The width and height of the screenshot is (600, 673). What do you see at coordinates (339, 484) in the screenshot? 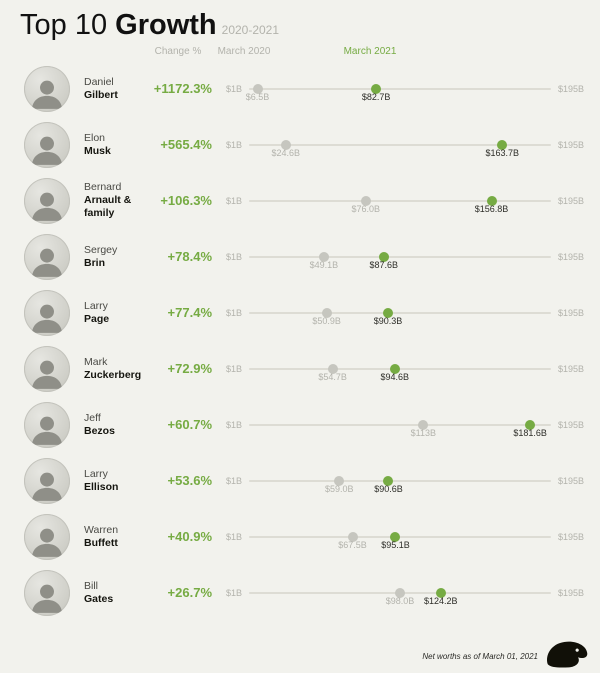
I see `dot-march-2020: $59.0B` at bounding box center [339, 484].